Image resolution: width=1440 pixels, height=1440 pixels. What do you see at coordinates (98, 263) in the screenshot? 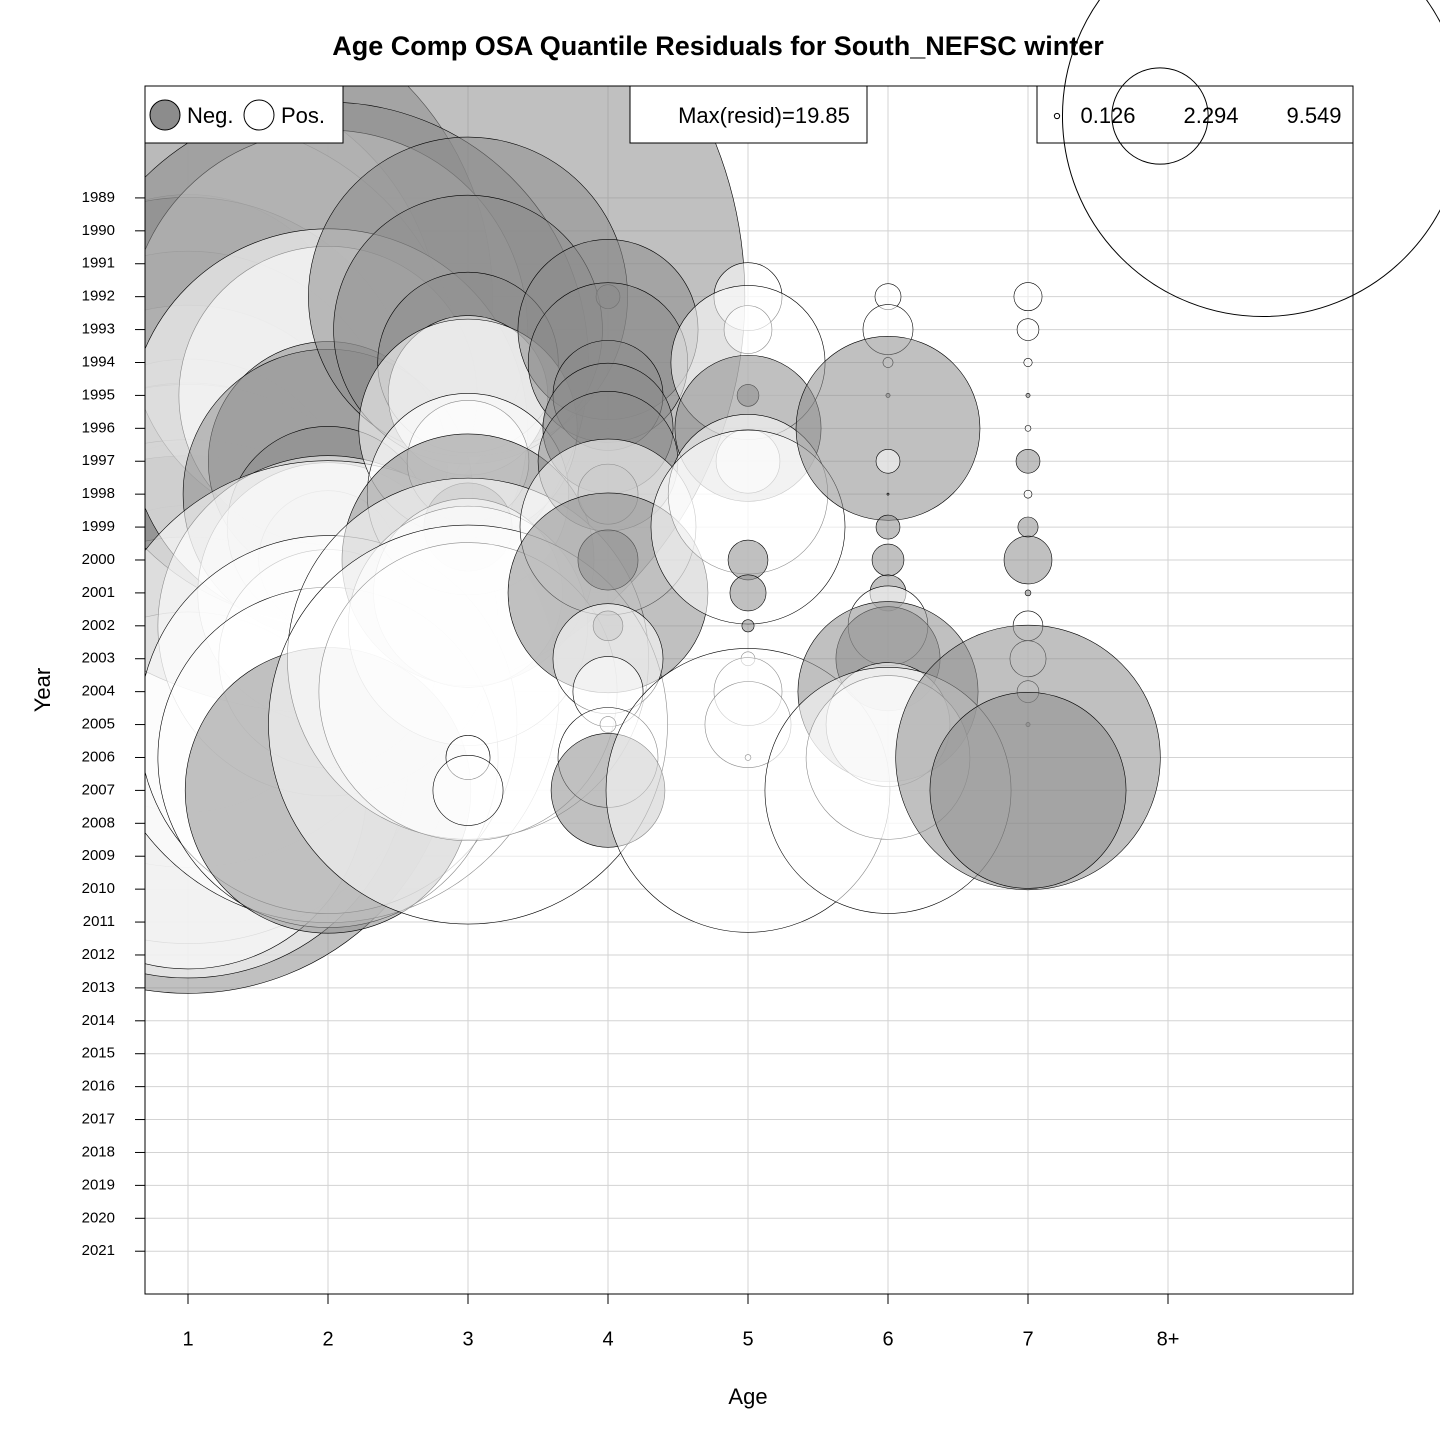
I see `y-tick-label: 1991` at bounding box center [98, 263].